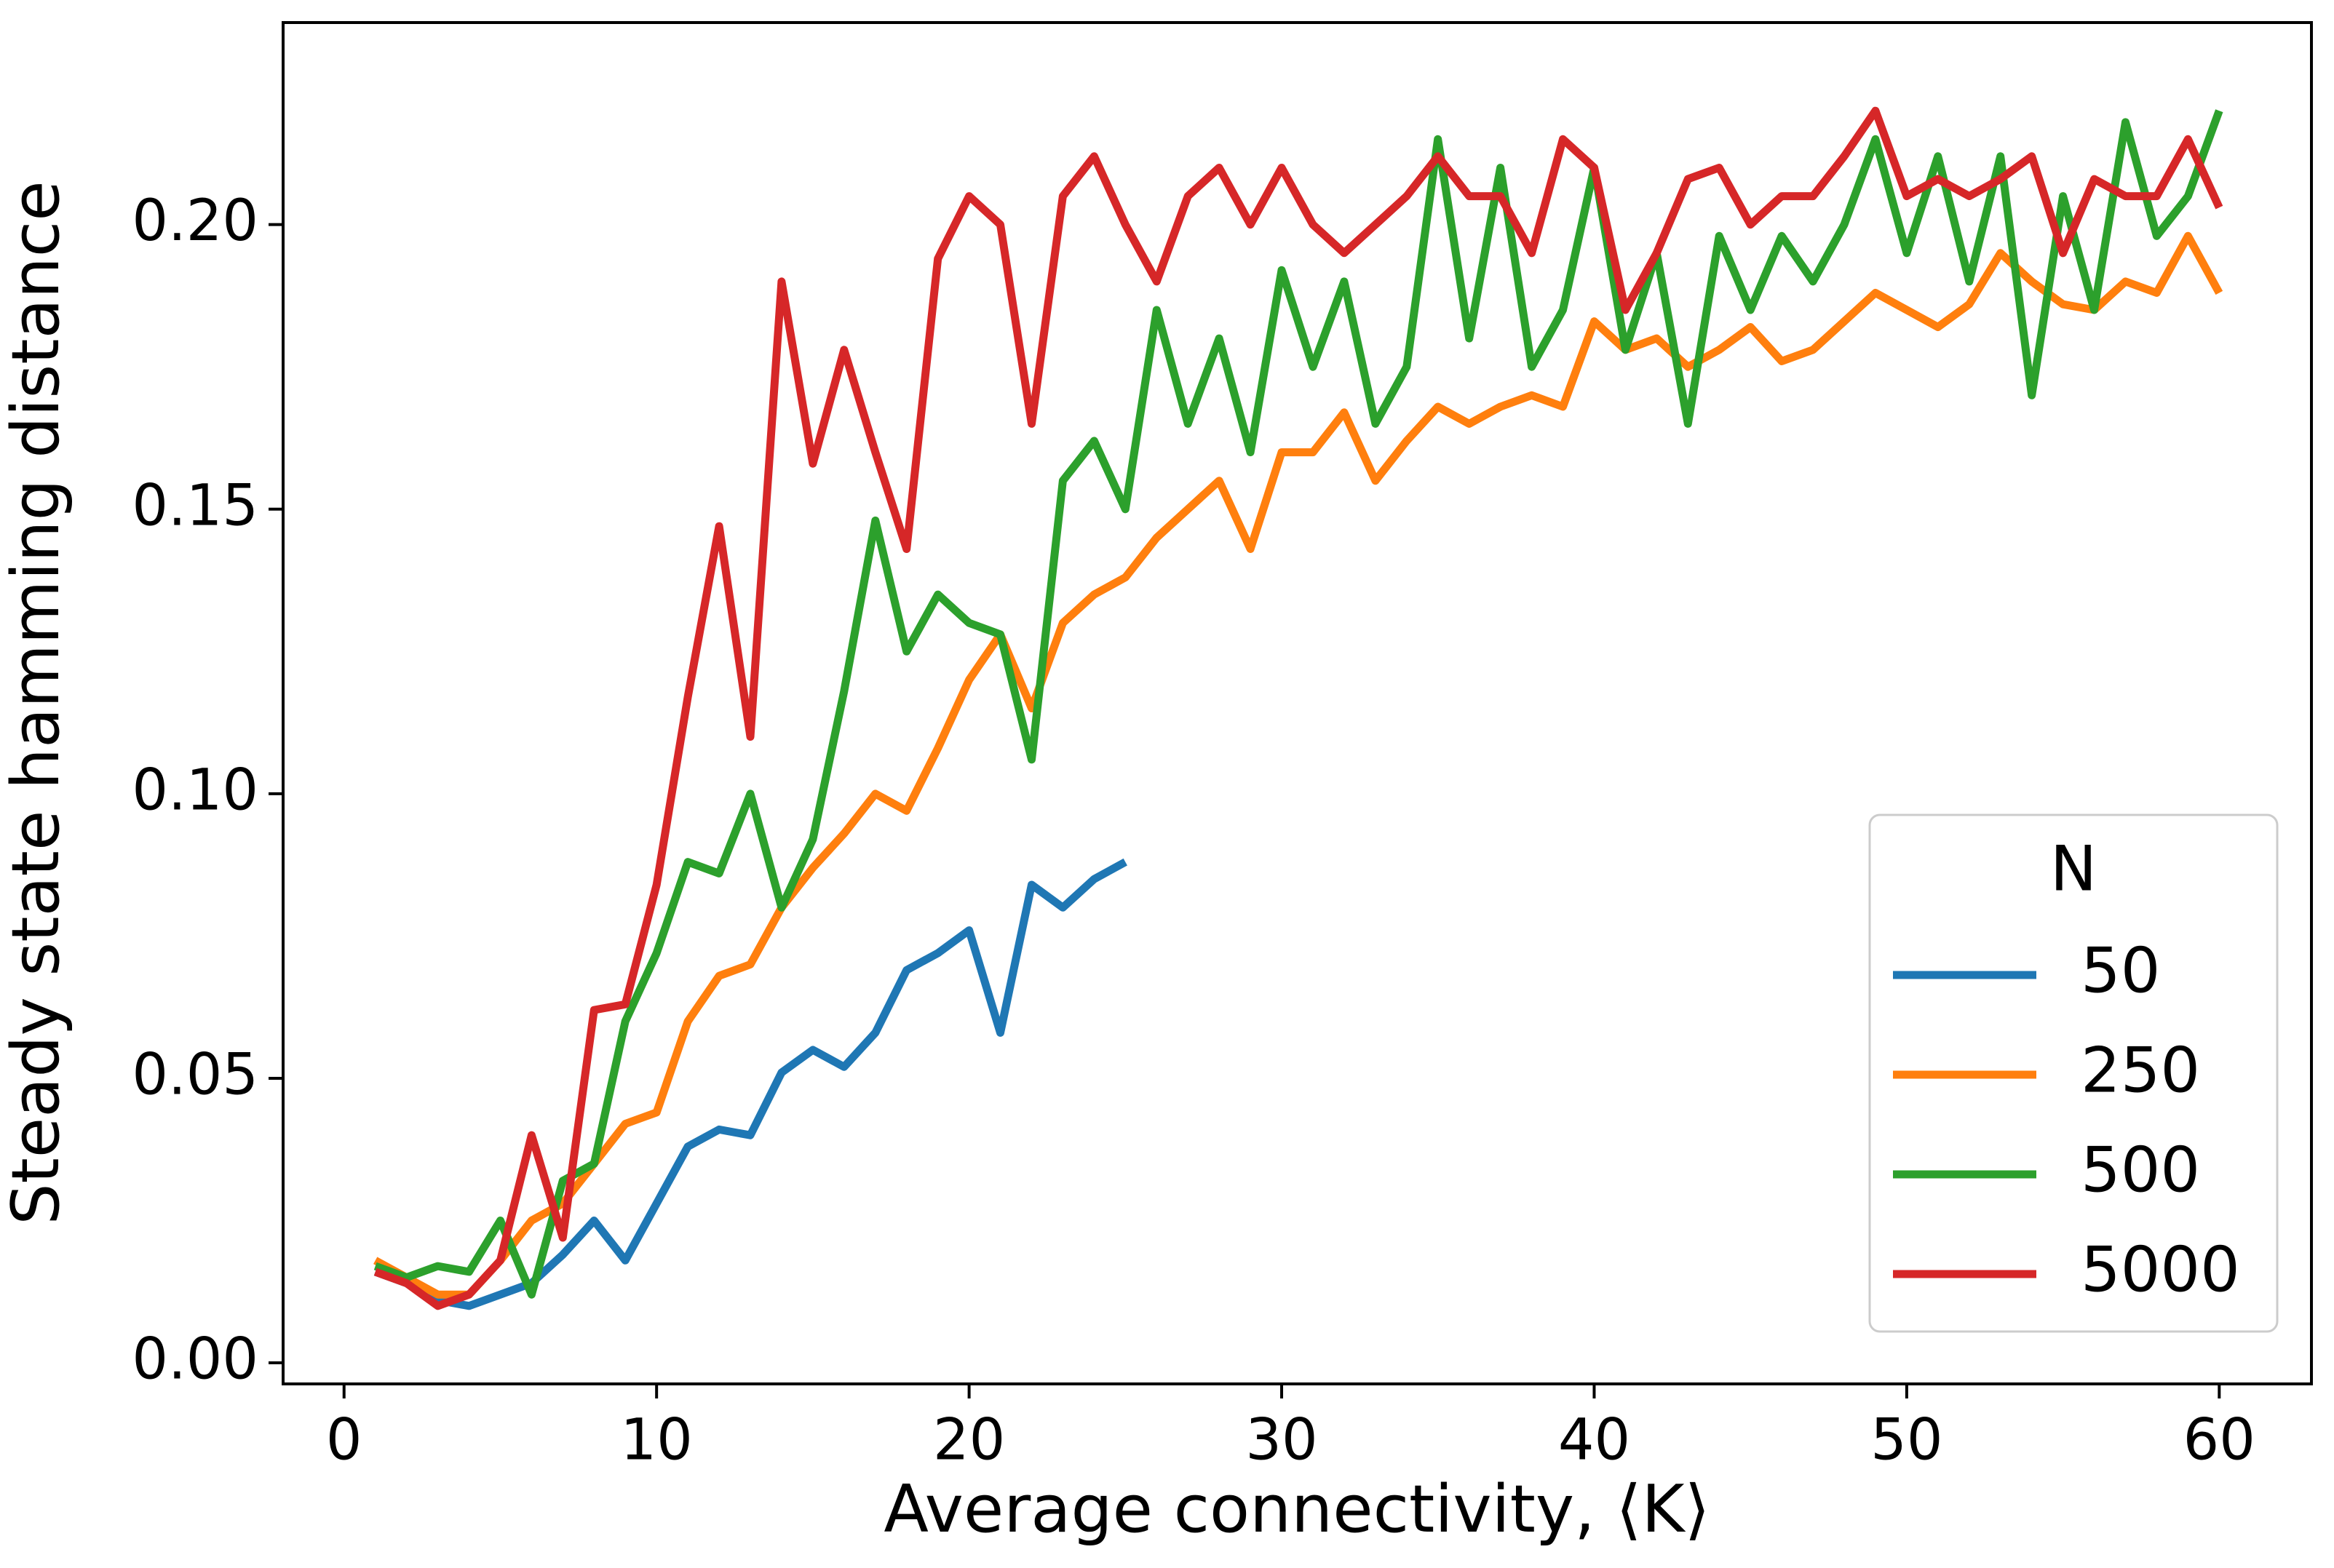  What do you see at coordinates (1906, 1440) in the screenshot?
I see `x-tick-label: 50` at bounding box center [1906, 1440].